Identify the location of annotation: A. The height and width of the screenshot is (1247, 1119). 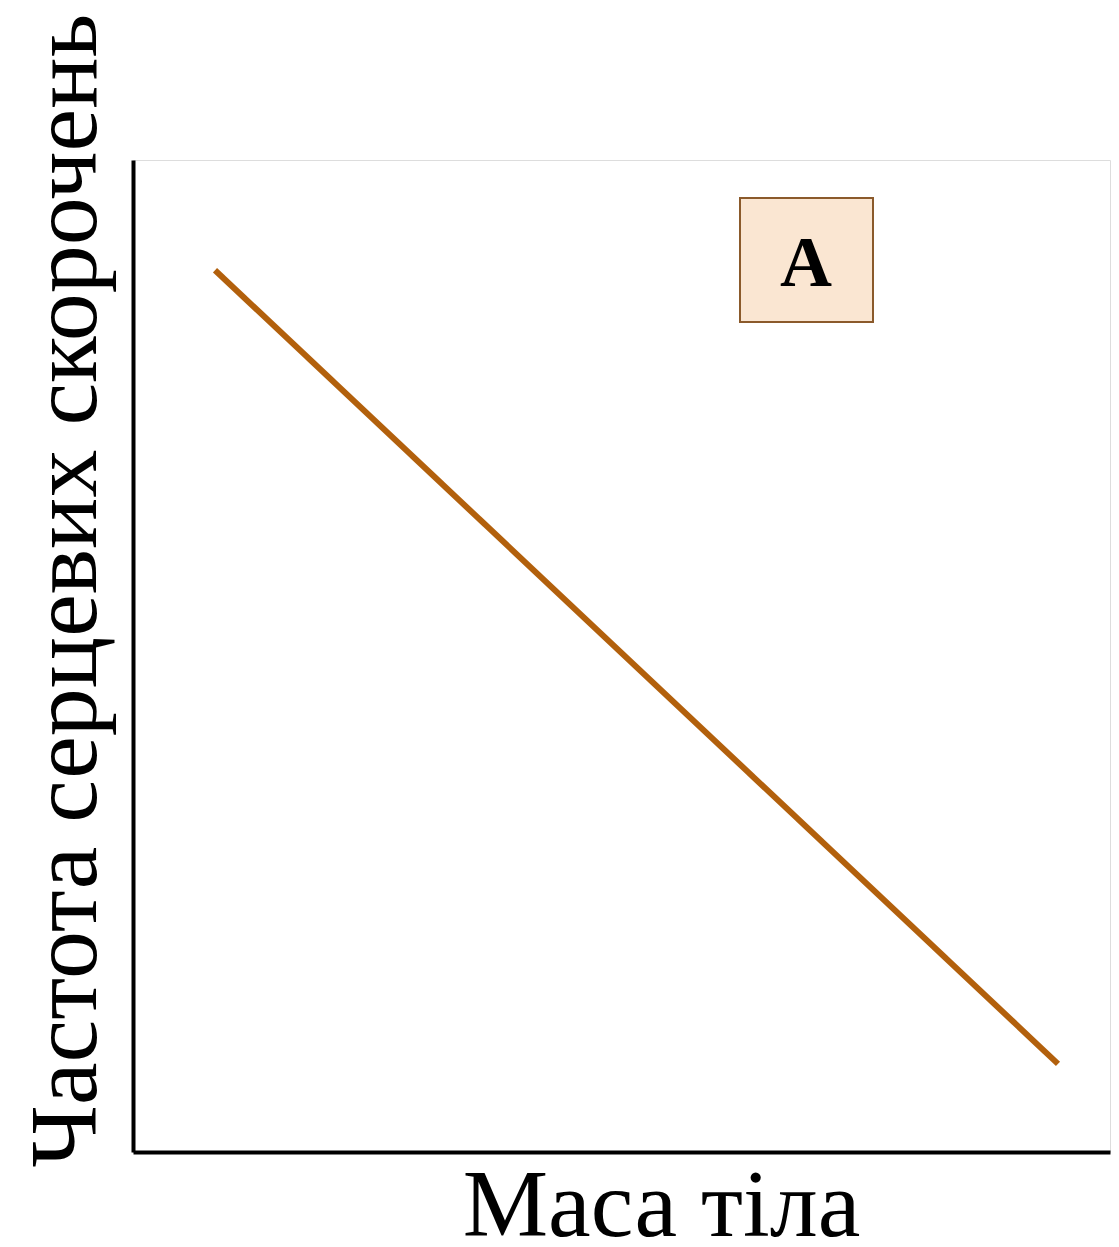
(806, 262).